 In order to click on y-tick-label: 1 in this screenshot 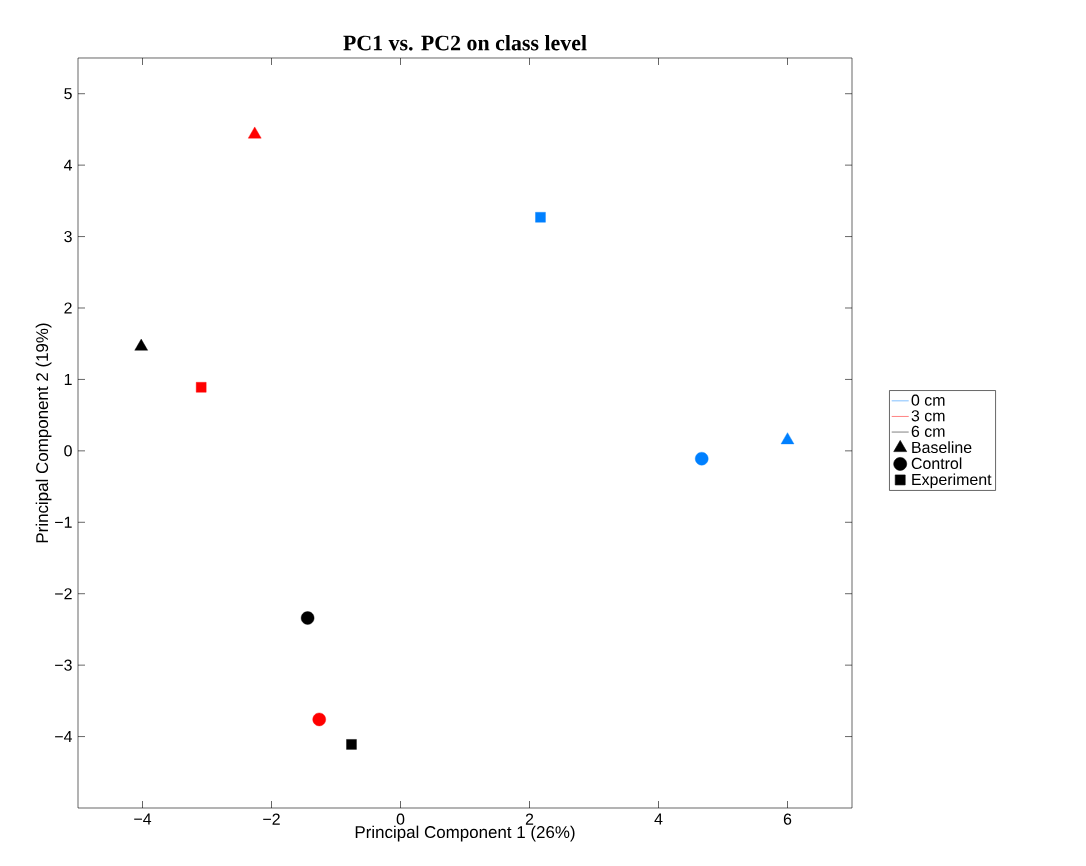, I will do `click(68, 379)`.